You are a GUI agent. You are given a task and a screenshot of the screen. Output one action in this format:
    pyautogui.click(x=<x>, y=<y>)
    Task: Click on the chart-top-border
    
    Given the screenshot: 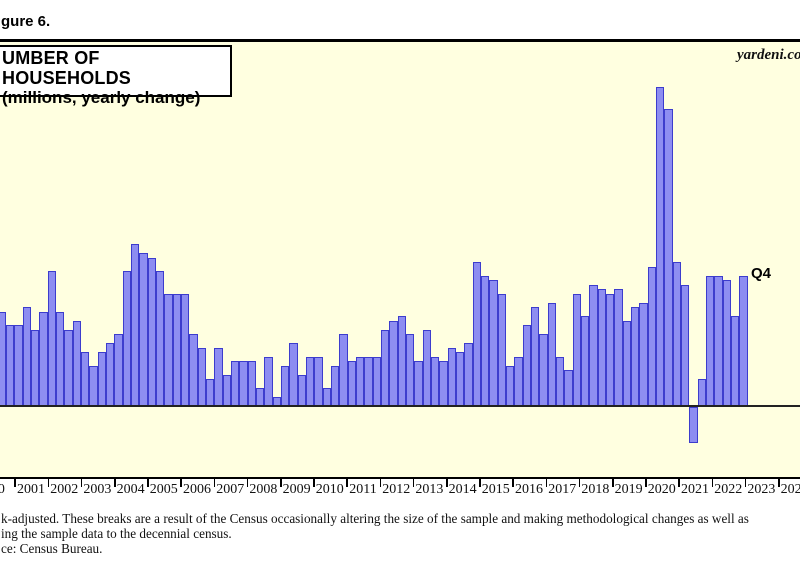 What is the action you would take?
    pyautogui.click(x=400, y=40)
    